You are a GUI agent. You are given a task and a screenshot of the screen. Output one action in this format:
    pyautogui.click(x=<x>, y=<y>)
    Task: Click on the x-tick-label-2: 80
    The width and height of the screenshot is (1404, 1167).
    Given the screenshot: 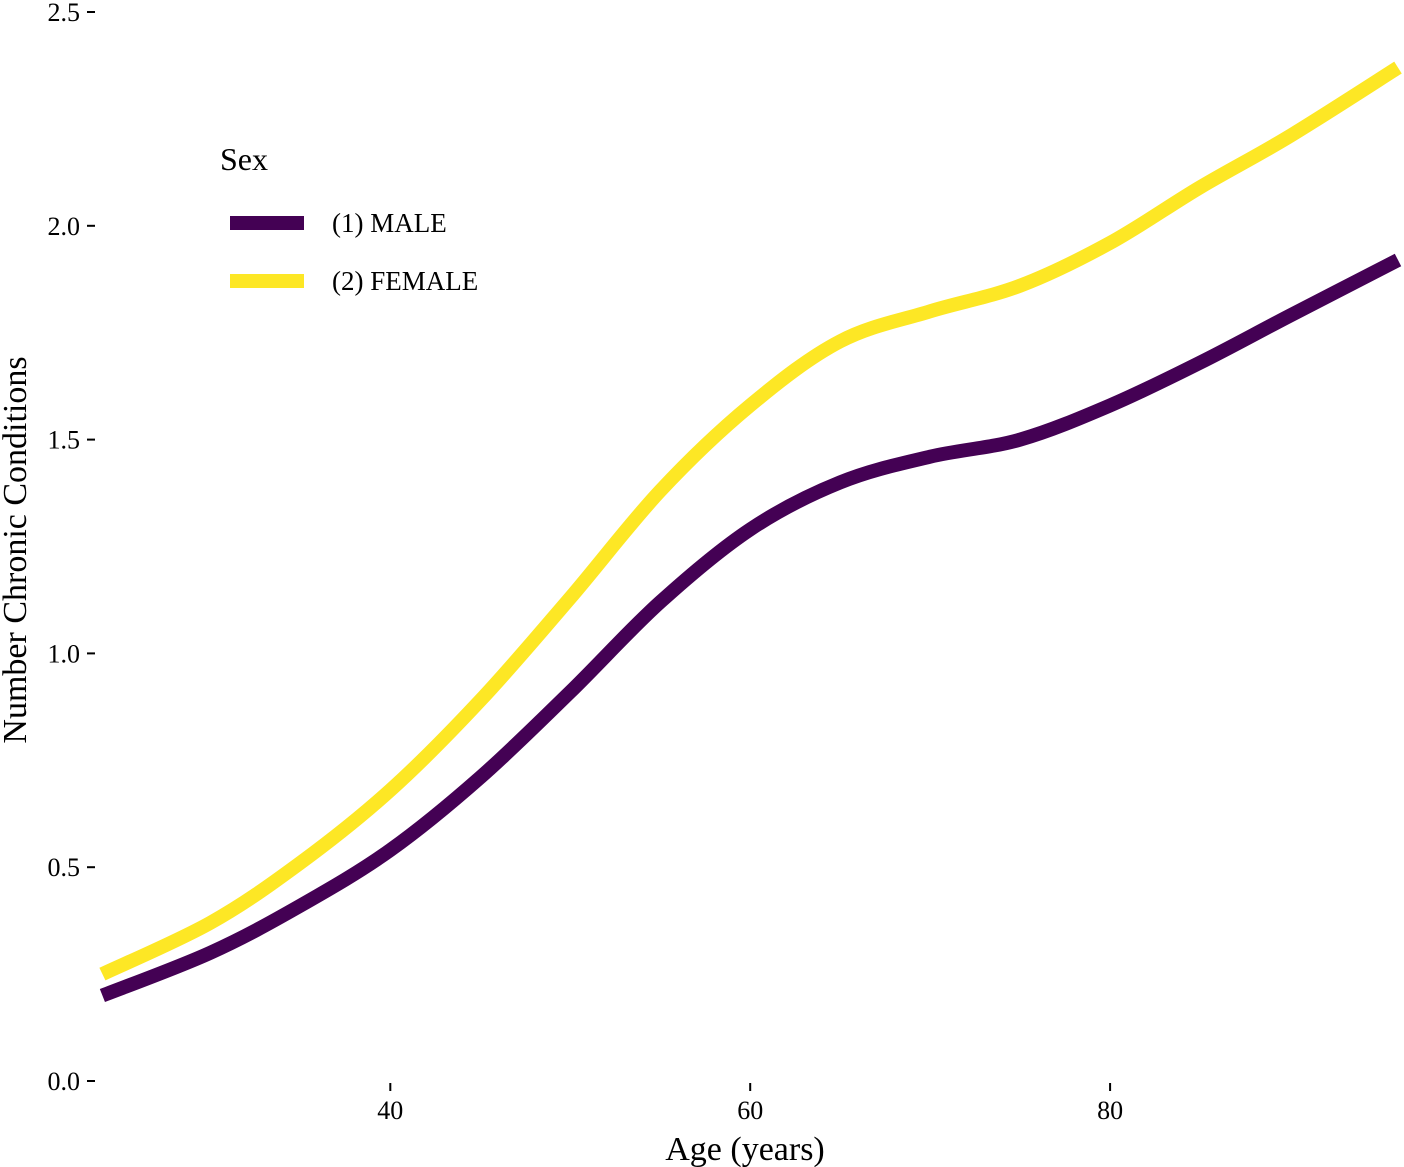 What is the action you would take?
    pyautogui.click(x=1110, y=1110)
    